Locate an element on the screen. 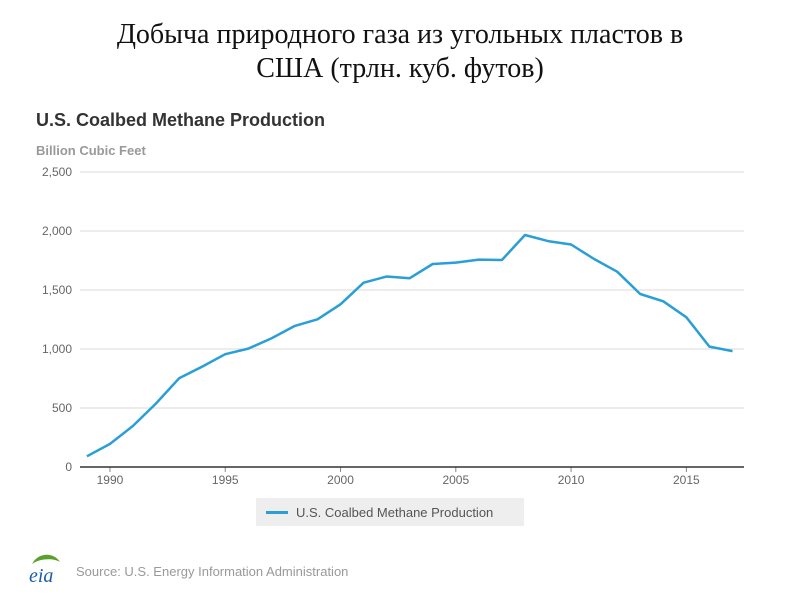 Image resolution: width=800 pixels, height=600 pixels. y-tick-label: 1,000 is located at coordinates (57, 349).